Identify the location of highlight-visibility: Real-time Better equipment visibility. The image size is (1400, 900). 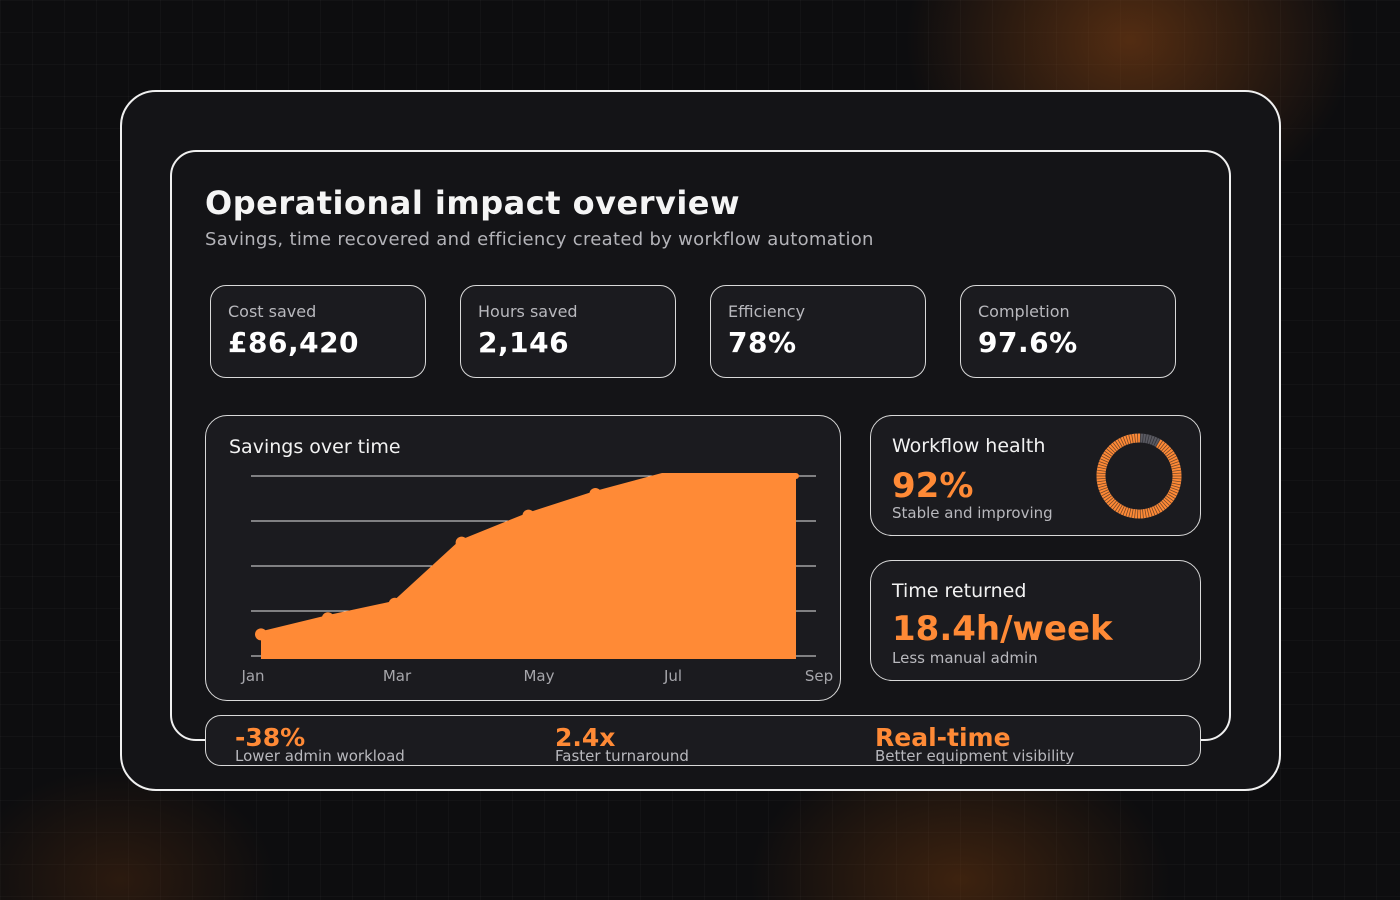
(975, 744).